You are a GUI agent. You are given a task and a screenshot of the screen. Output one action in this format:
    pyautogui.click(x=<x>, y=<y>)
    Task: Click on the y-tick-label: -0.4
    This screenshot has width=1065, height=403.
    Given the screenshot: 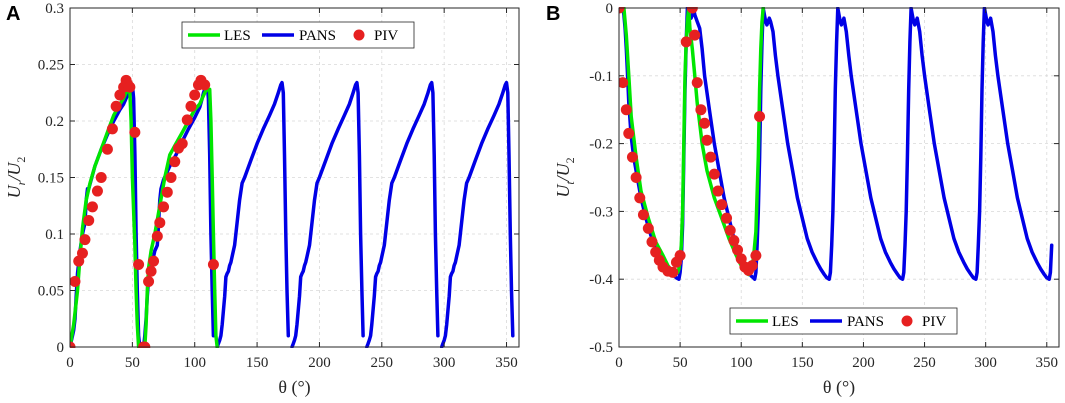 What is the action you would take?
    pyautogui.click(x=601, y=280)
    